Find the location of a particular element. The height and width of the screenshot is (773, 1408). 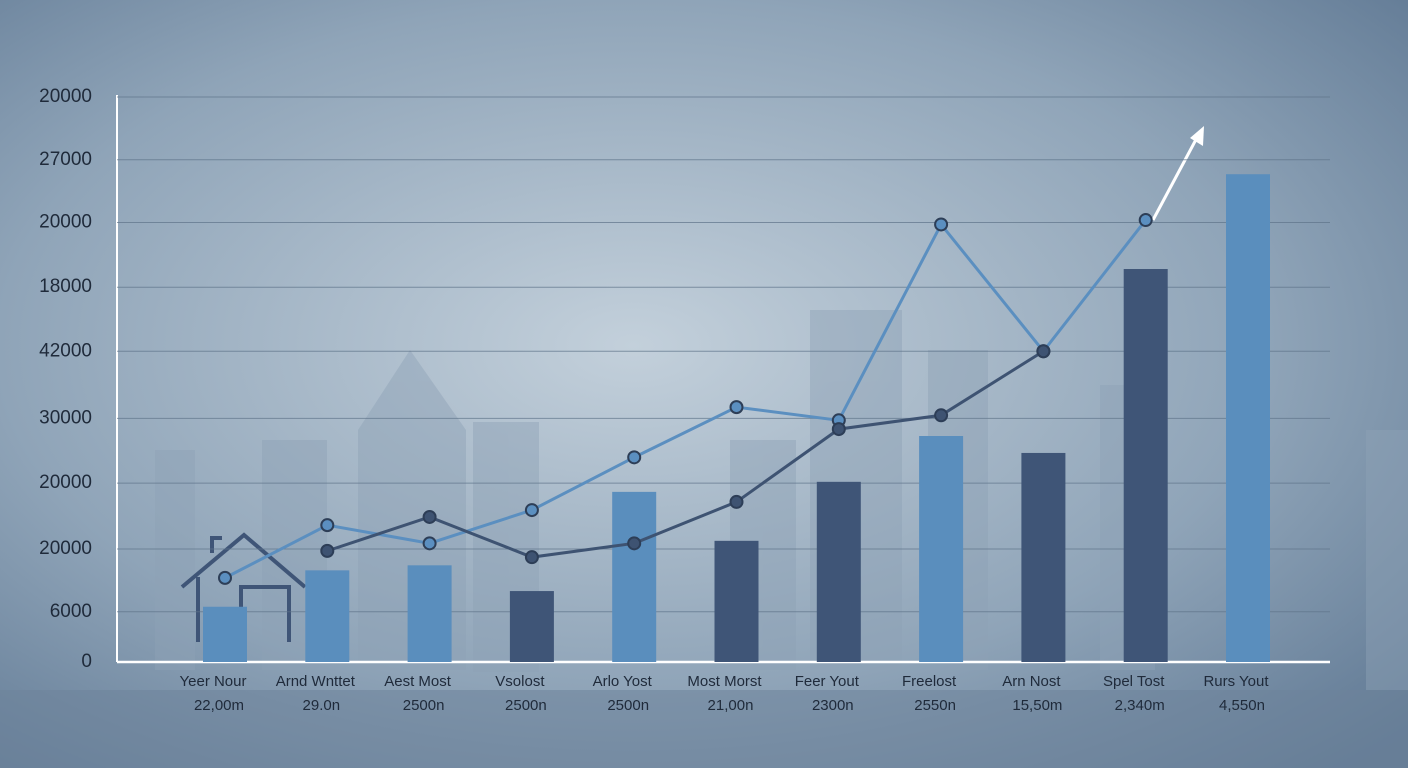

x-tick-label: Arnd Wnttet is located at coordinates (316, 681).